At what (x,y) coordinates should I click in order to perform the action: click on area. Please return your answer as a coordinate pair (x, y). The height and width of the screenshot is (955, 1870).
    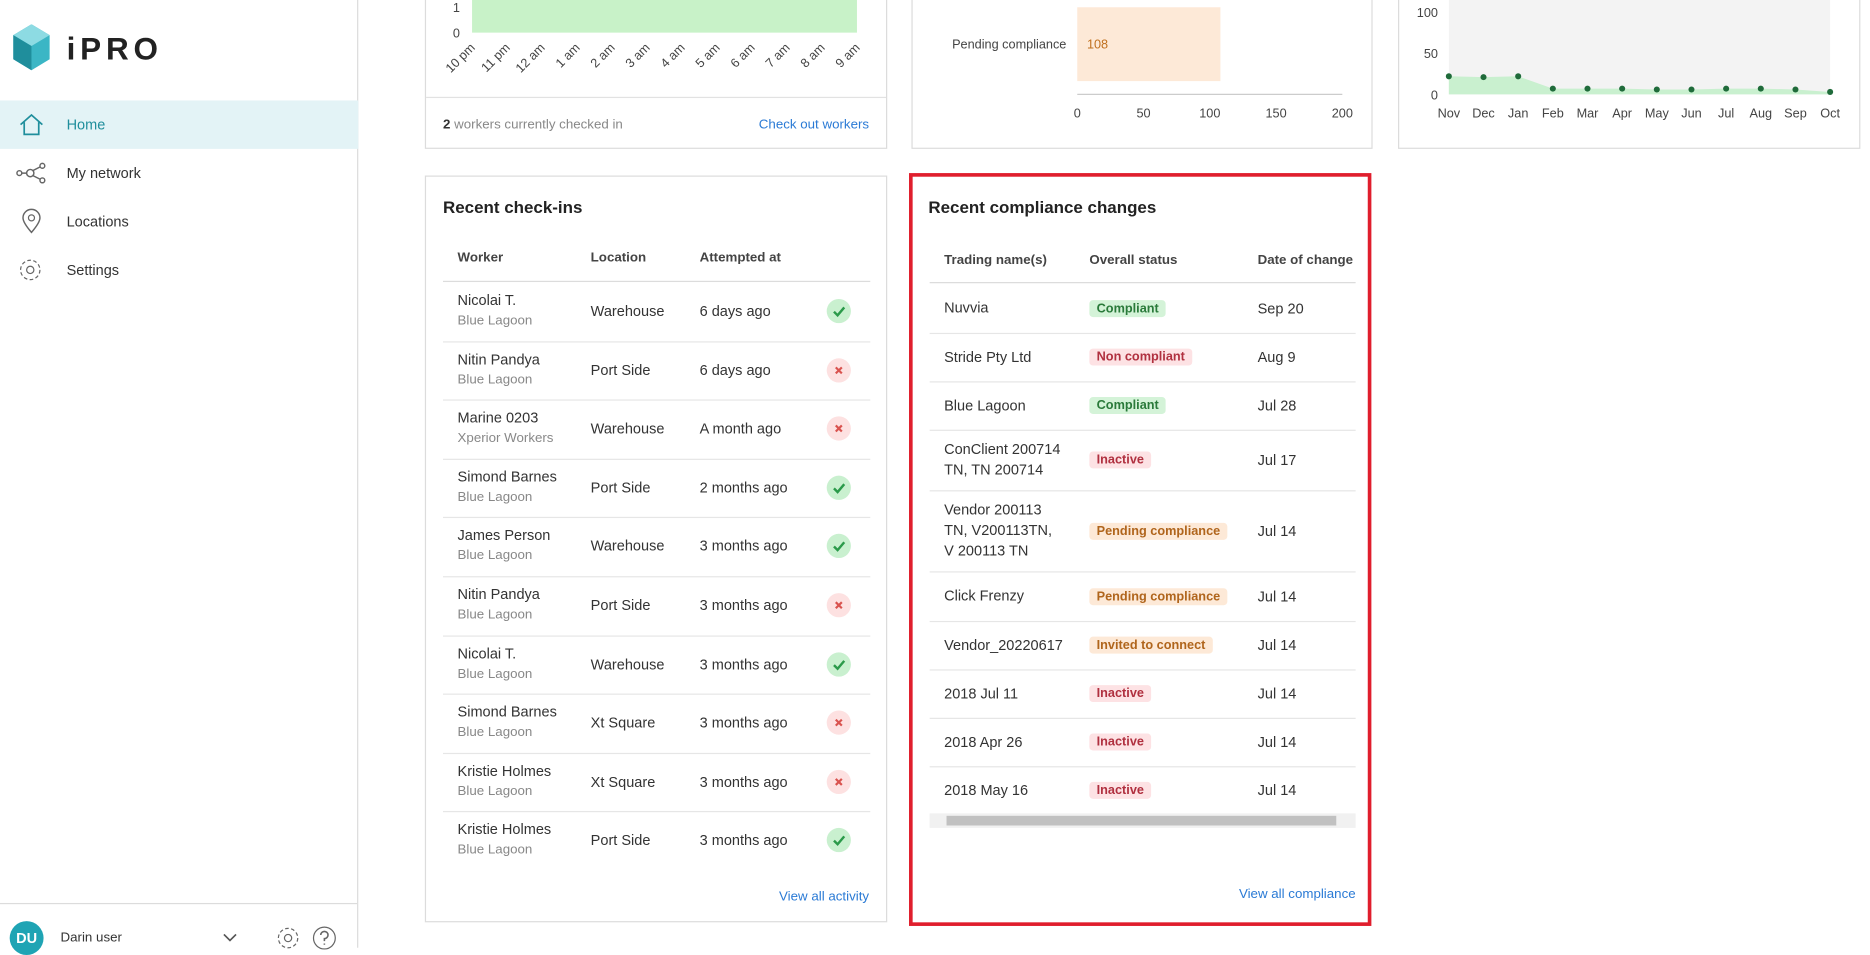
    Looking at the image, I should click on (1639, 85).